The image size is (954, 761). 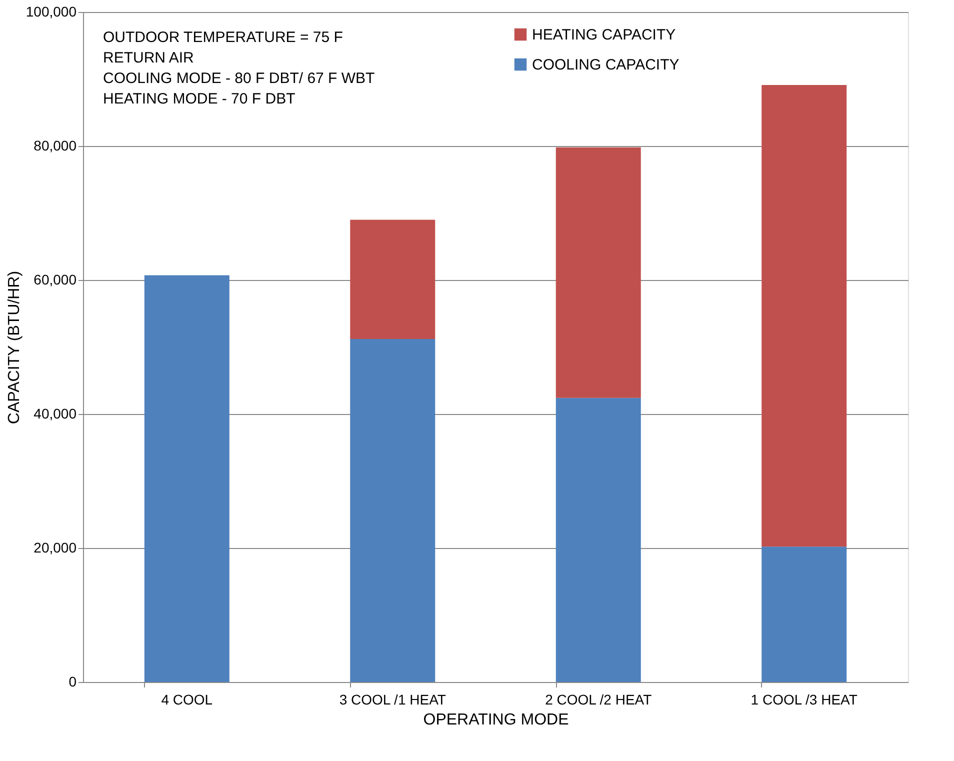 I want to click on legend-label: HEATING CAPACITY, so click(x=604, y=35).